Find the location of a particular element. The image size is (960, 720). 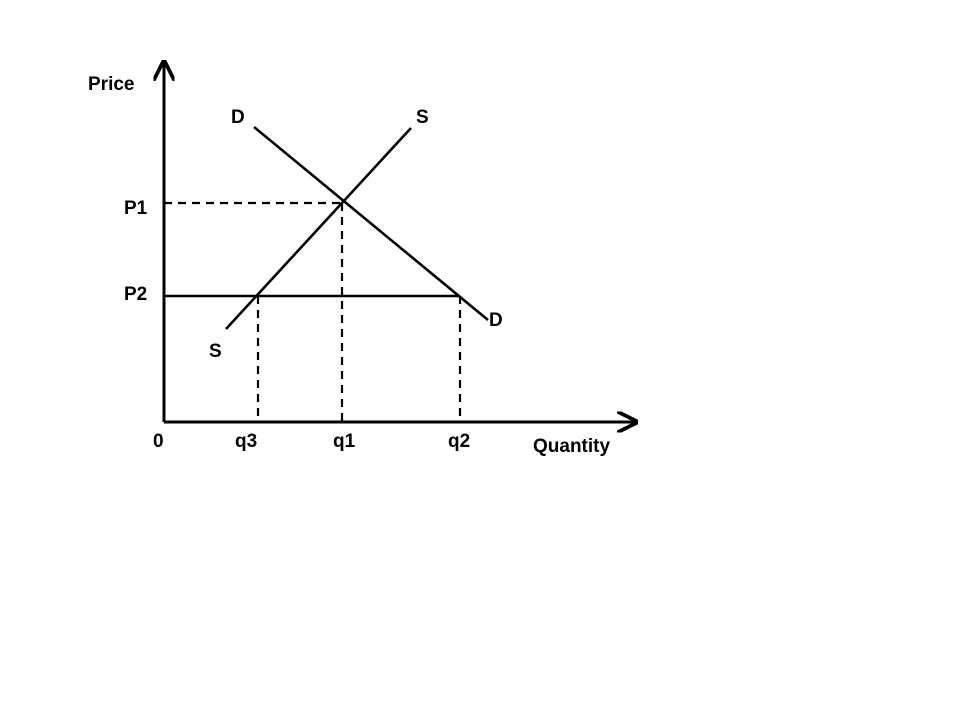

price-label-p2: P2 is located at coordinates (135, 294).